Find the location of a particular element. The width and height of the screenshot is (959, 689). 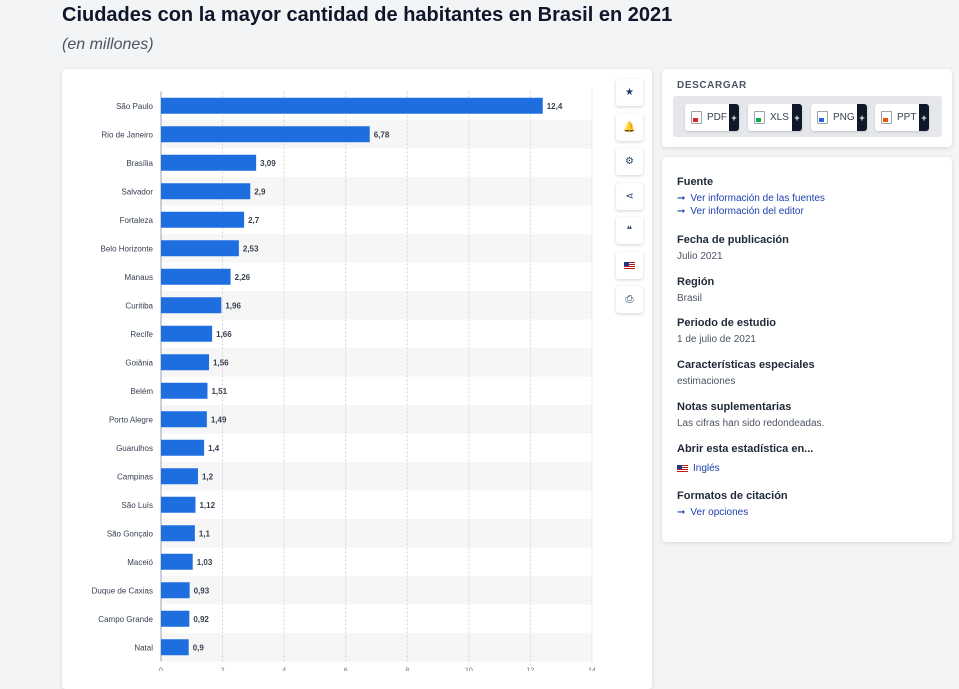

uk-flag-icon is located at coordinates (682, 468).